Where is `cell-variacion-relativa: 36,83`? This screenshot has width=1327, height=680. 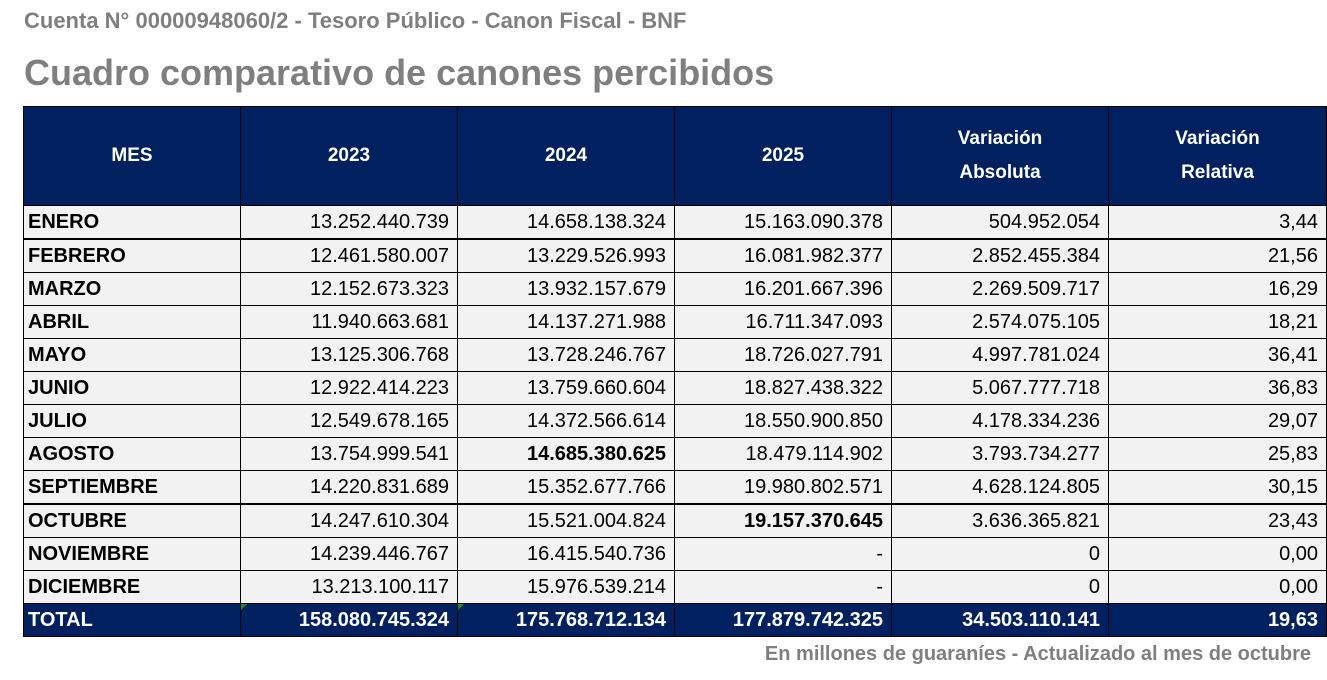 cell-variacion-relativa: 36,83 is located at coordinates (1217, 388).